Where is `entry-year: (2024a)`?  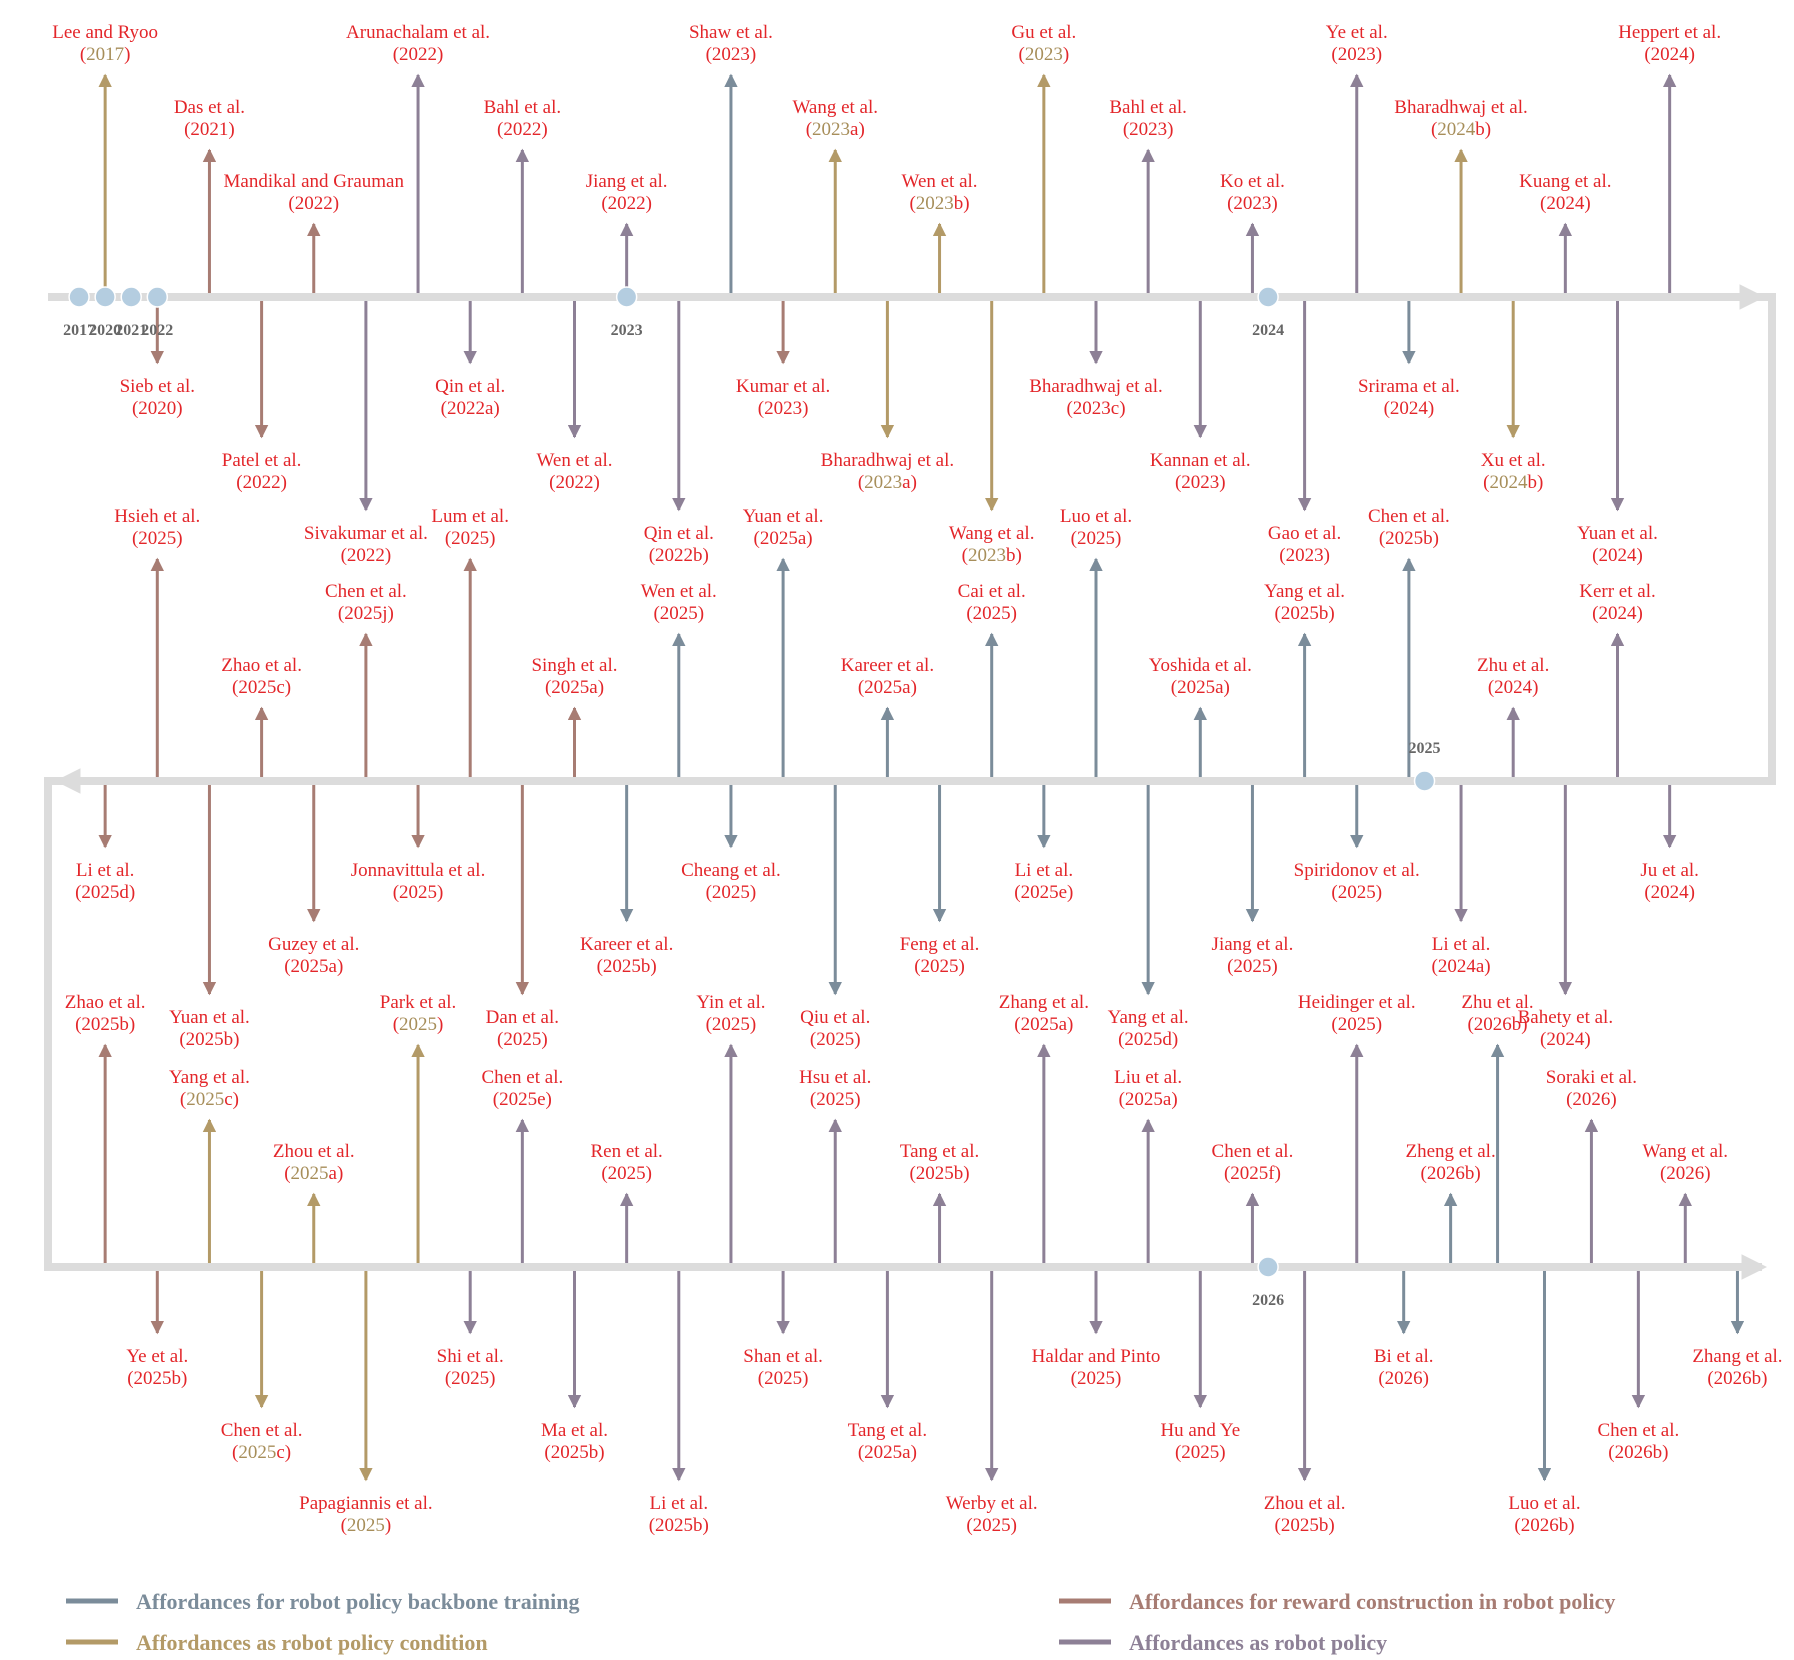
entry-year: (2024a) is located at coordinates (1461, 966).